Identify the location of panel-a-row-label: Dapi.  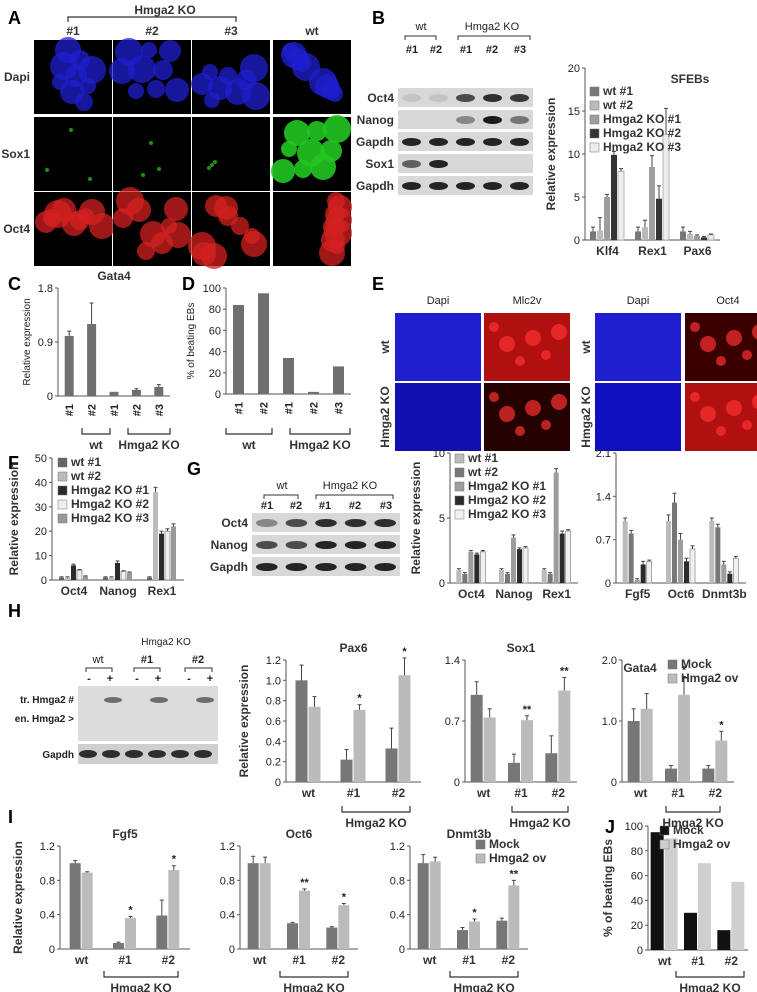
(17, 77).